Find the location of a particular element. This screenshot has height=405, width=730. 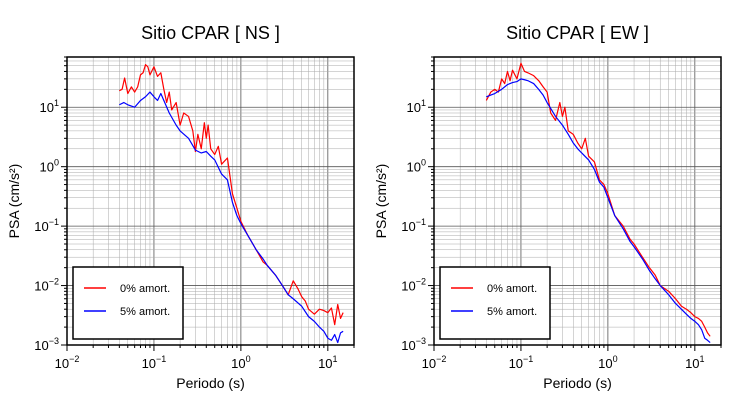

chart-2-legend-box is located at coordinates (495, 303).